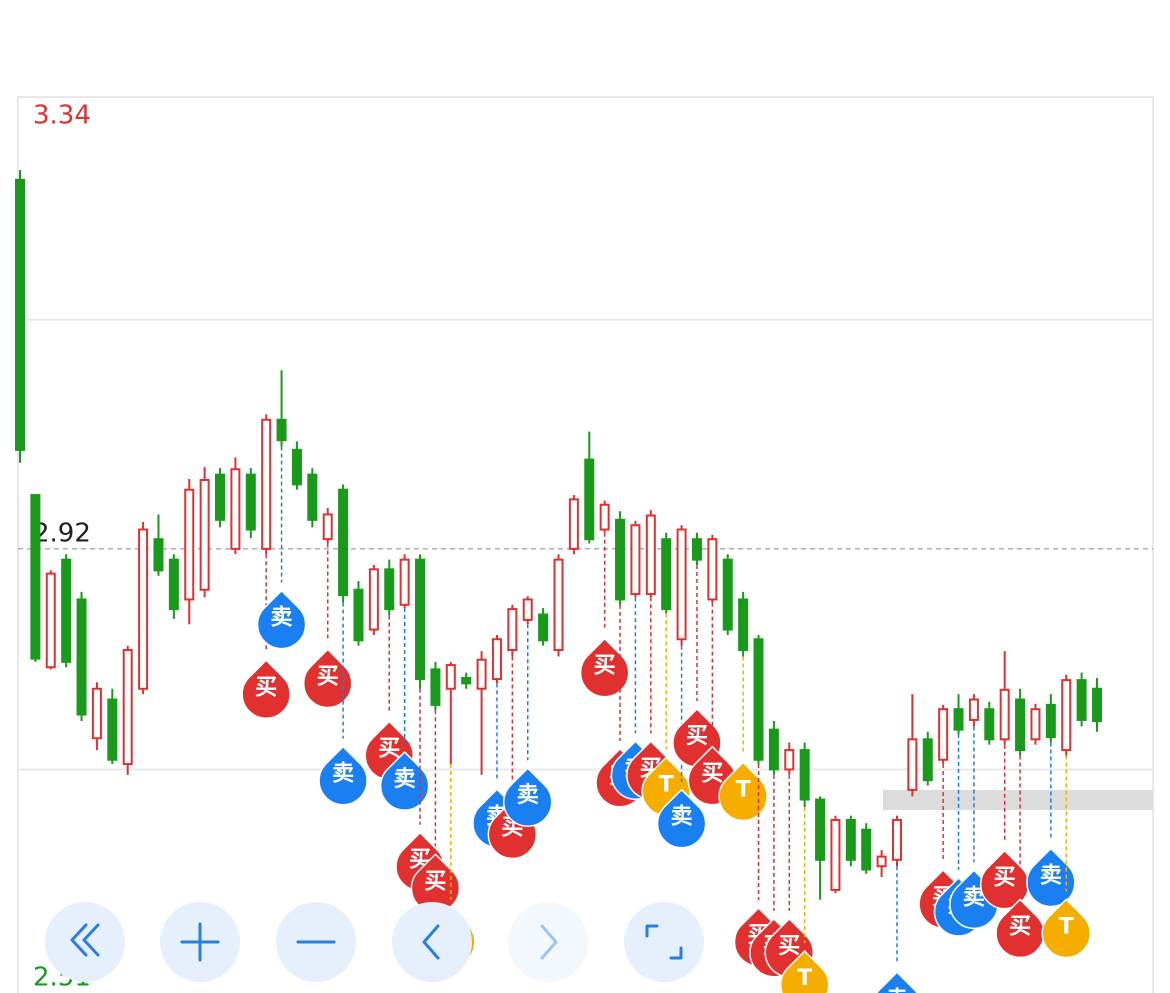 This screenshot has height=993, width=1170. I want to click on first-button, so click(85, 942).